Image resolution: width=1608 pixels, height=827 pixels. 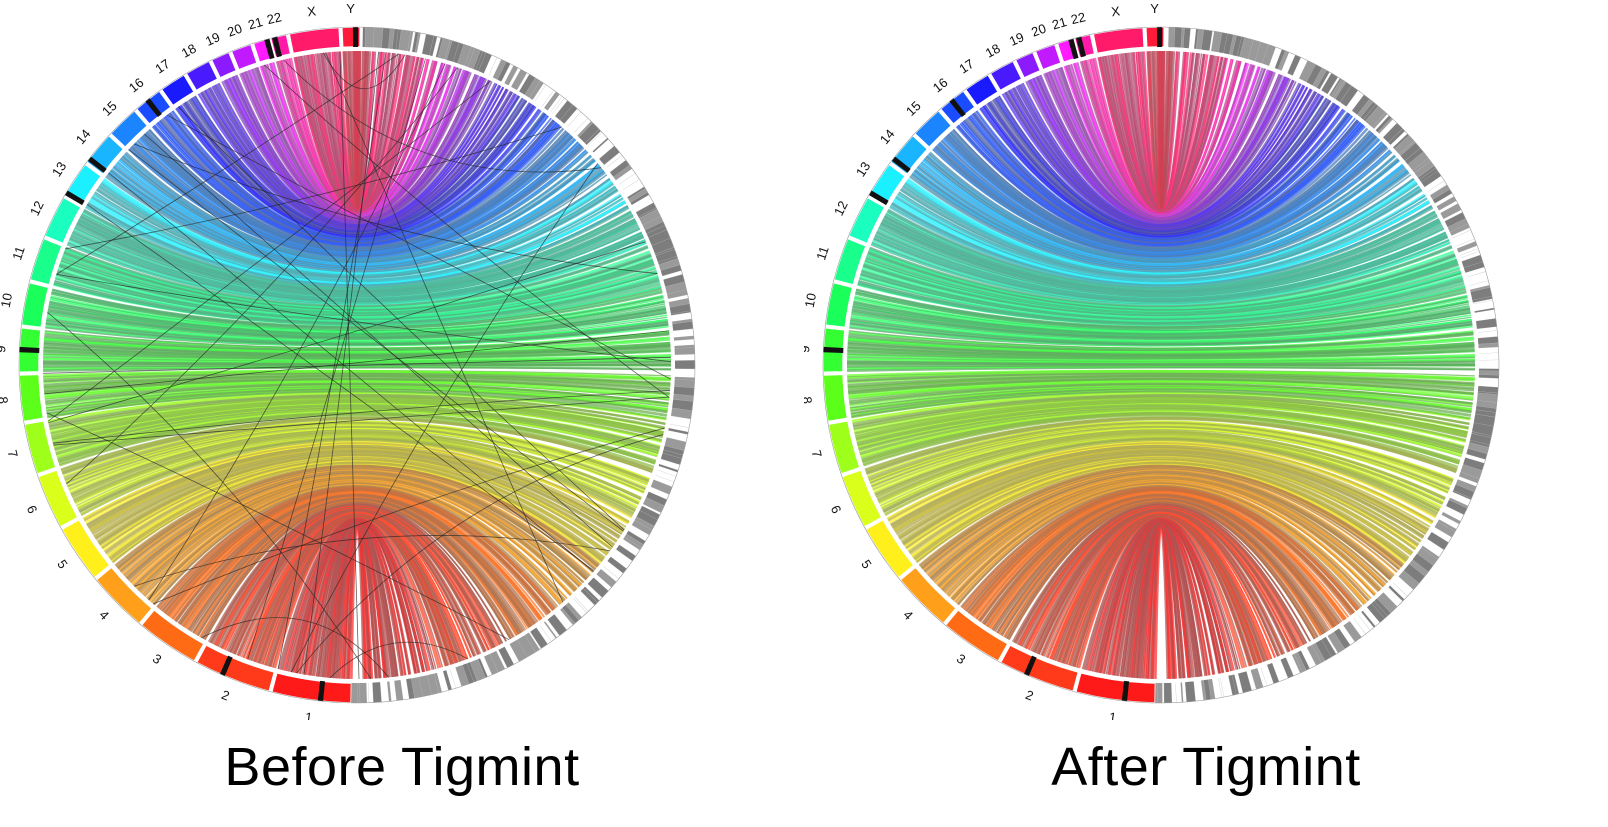 What do you see at coordinates (7, 300) in the screenshot?
I see `chromosome-label: 10` at bounding box center [7, 300].